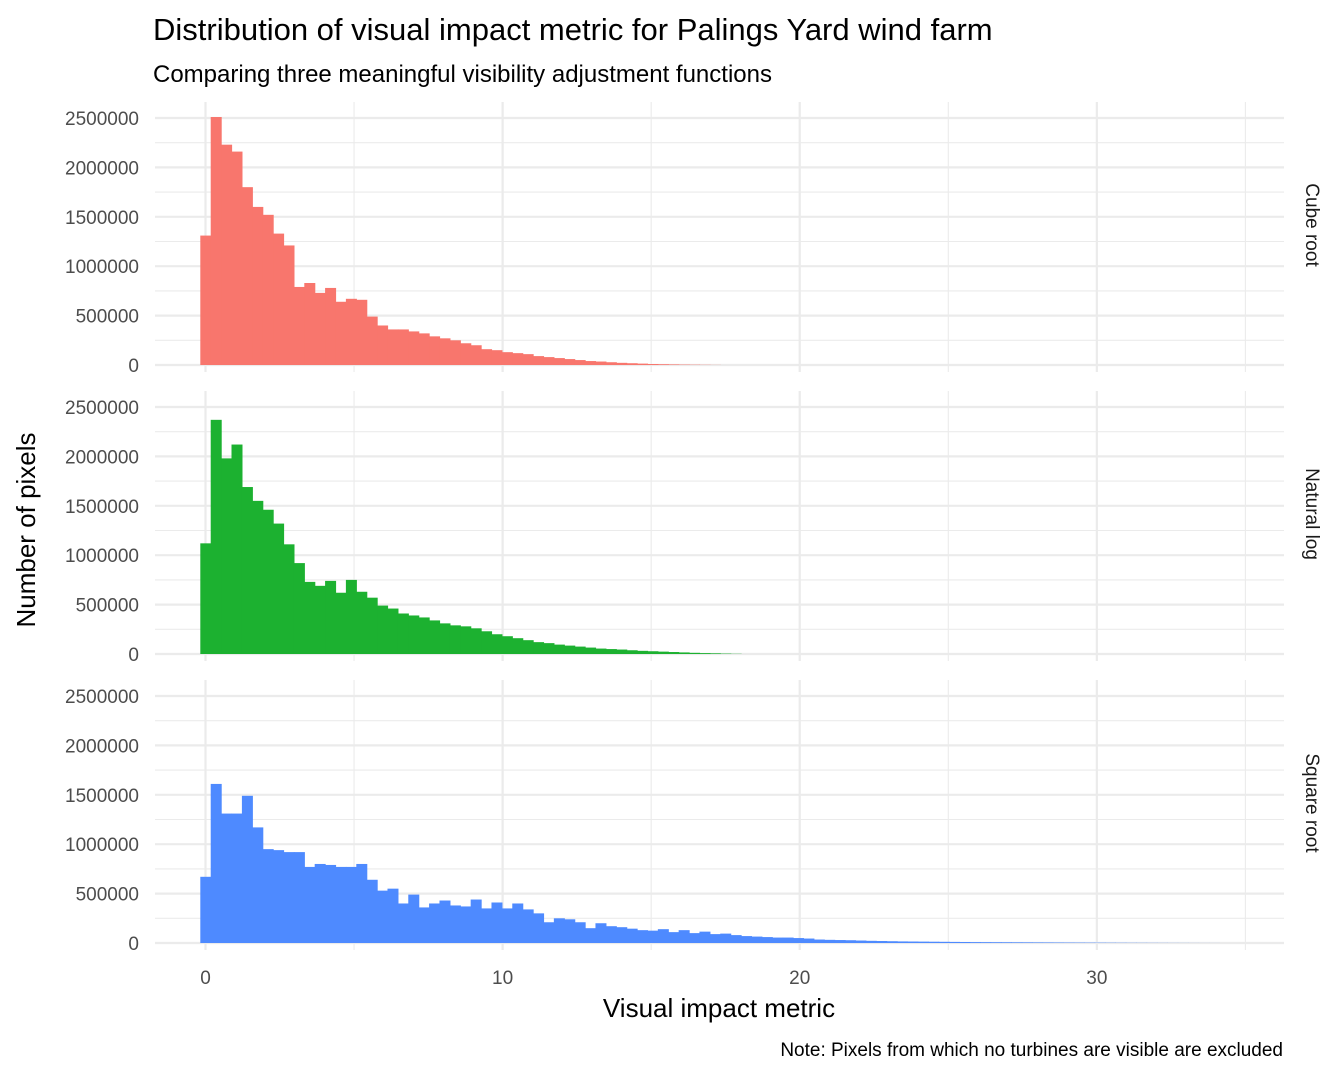 This screenshot has width=1344, height=1075. What do you see at coordinates (799, 978) in the screenshot?
I see `x-tick-label: 20` at bounding box center [799, 978].